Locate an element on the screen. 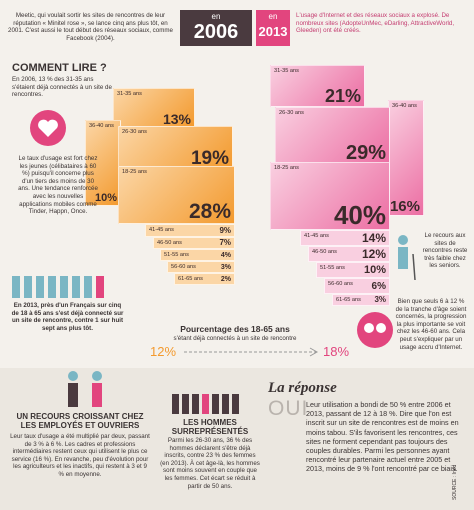 Image resolution: width=474 pixels, height=510 pixels. age-box: 61-65 ans 3% is located at coordinates (361, 300).